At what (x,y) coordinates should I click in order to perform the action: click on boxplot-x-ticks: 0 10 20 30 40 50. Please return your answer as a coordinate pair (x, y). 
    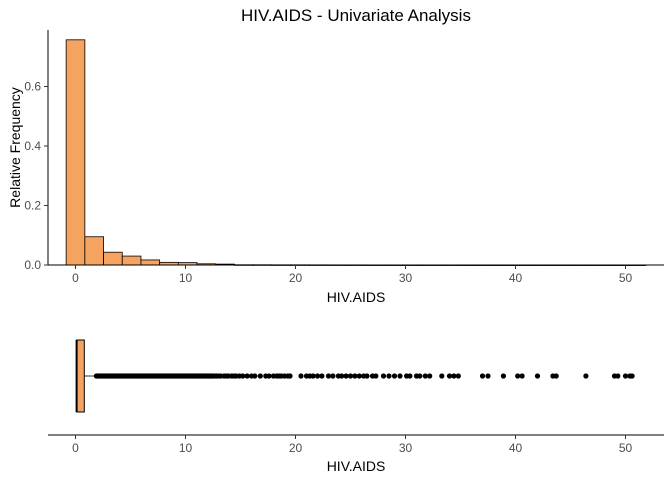
    Looking at the image, I should click on (352, 445).